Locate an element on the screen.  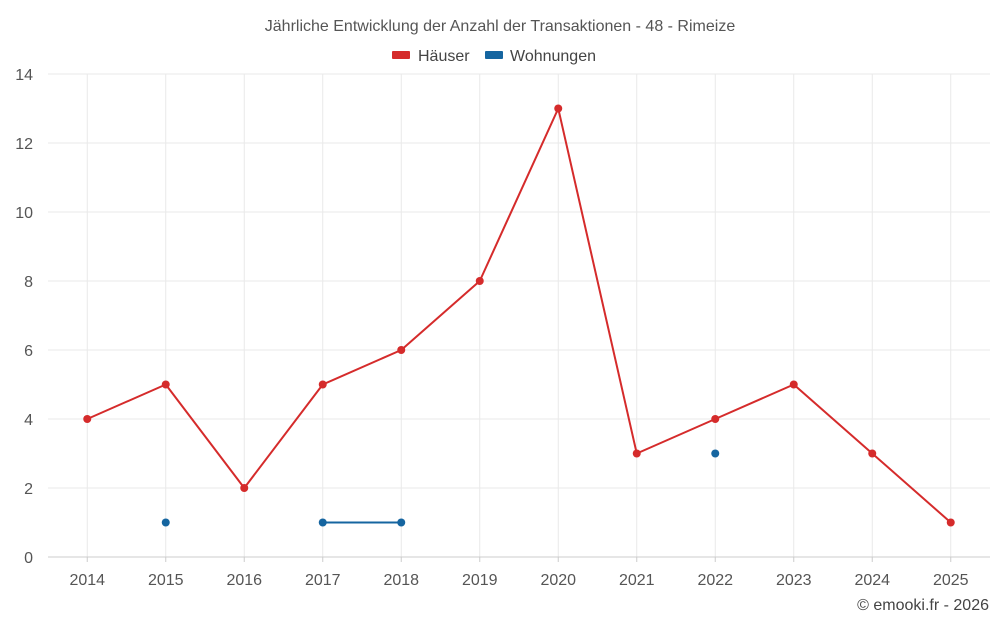
y-tick-label: 8 is located at coordinates (28, 282).